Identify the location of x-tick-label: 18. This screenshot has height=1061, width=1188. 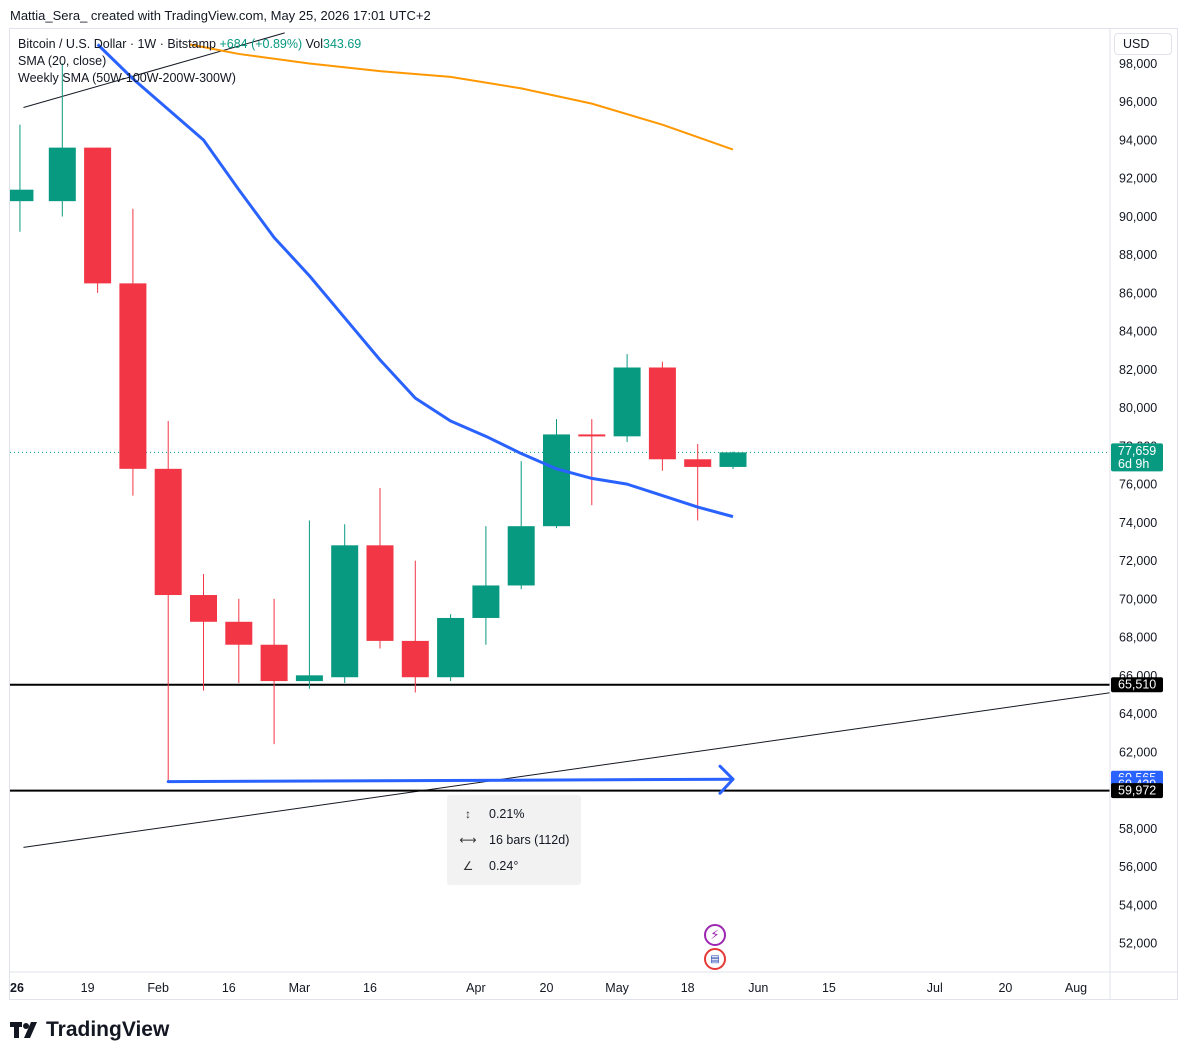
(688, 988).